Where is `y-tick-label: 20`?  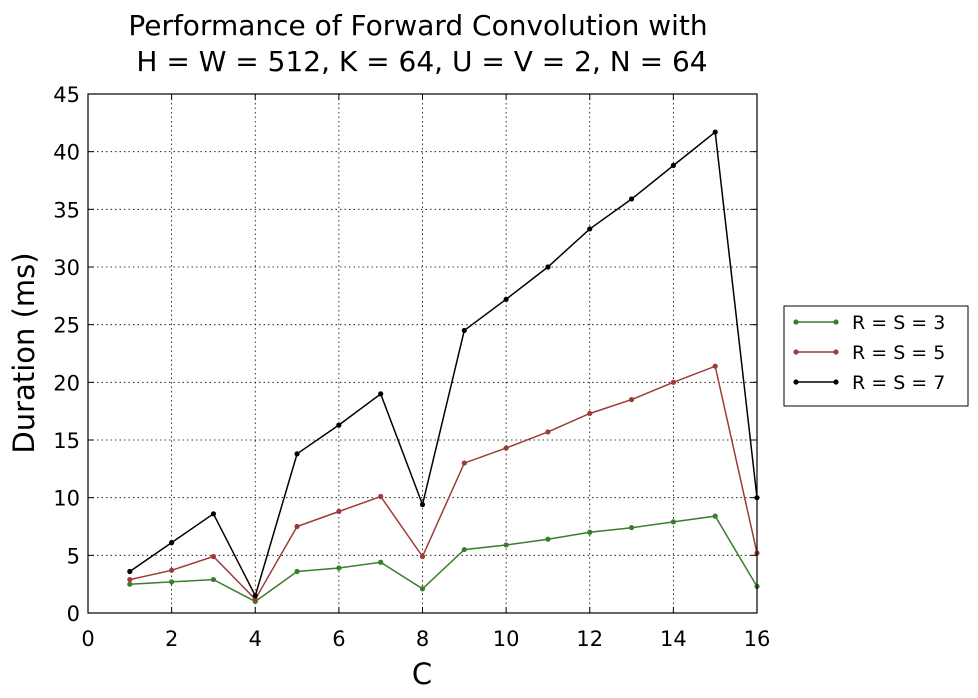 y-tick-label: 20 is located at coordinates (66, 383).